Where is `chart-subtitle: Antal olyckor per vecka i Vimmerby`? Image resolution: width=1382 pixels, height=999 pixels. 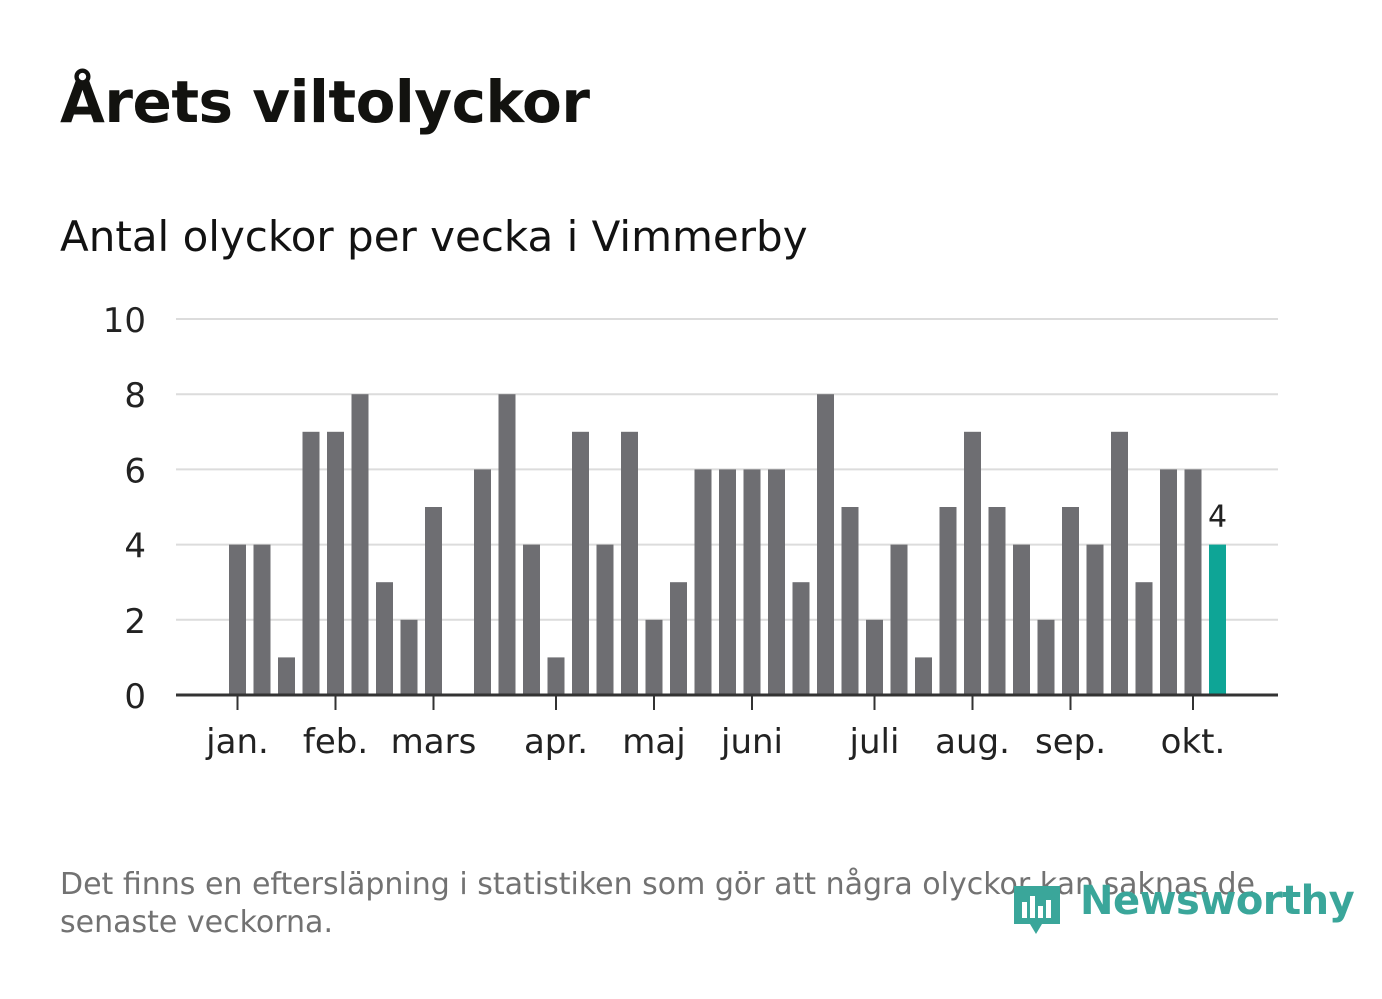
chart-subtitle: Antal olyckor per vecka i Vimmerby is located at coordinates (434, 236).